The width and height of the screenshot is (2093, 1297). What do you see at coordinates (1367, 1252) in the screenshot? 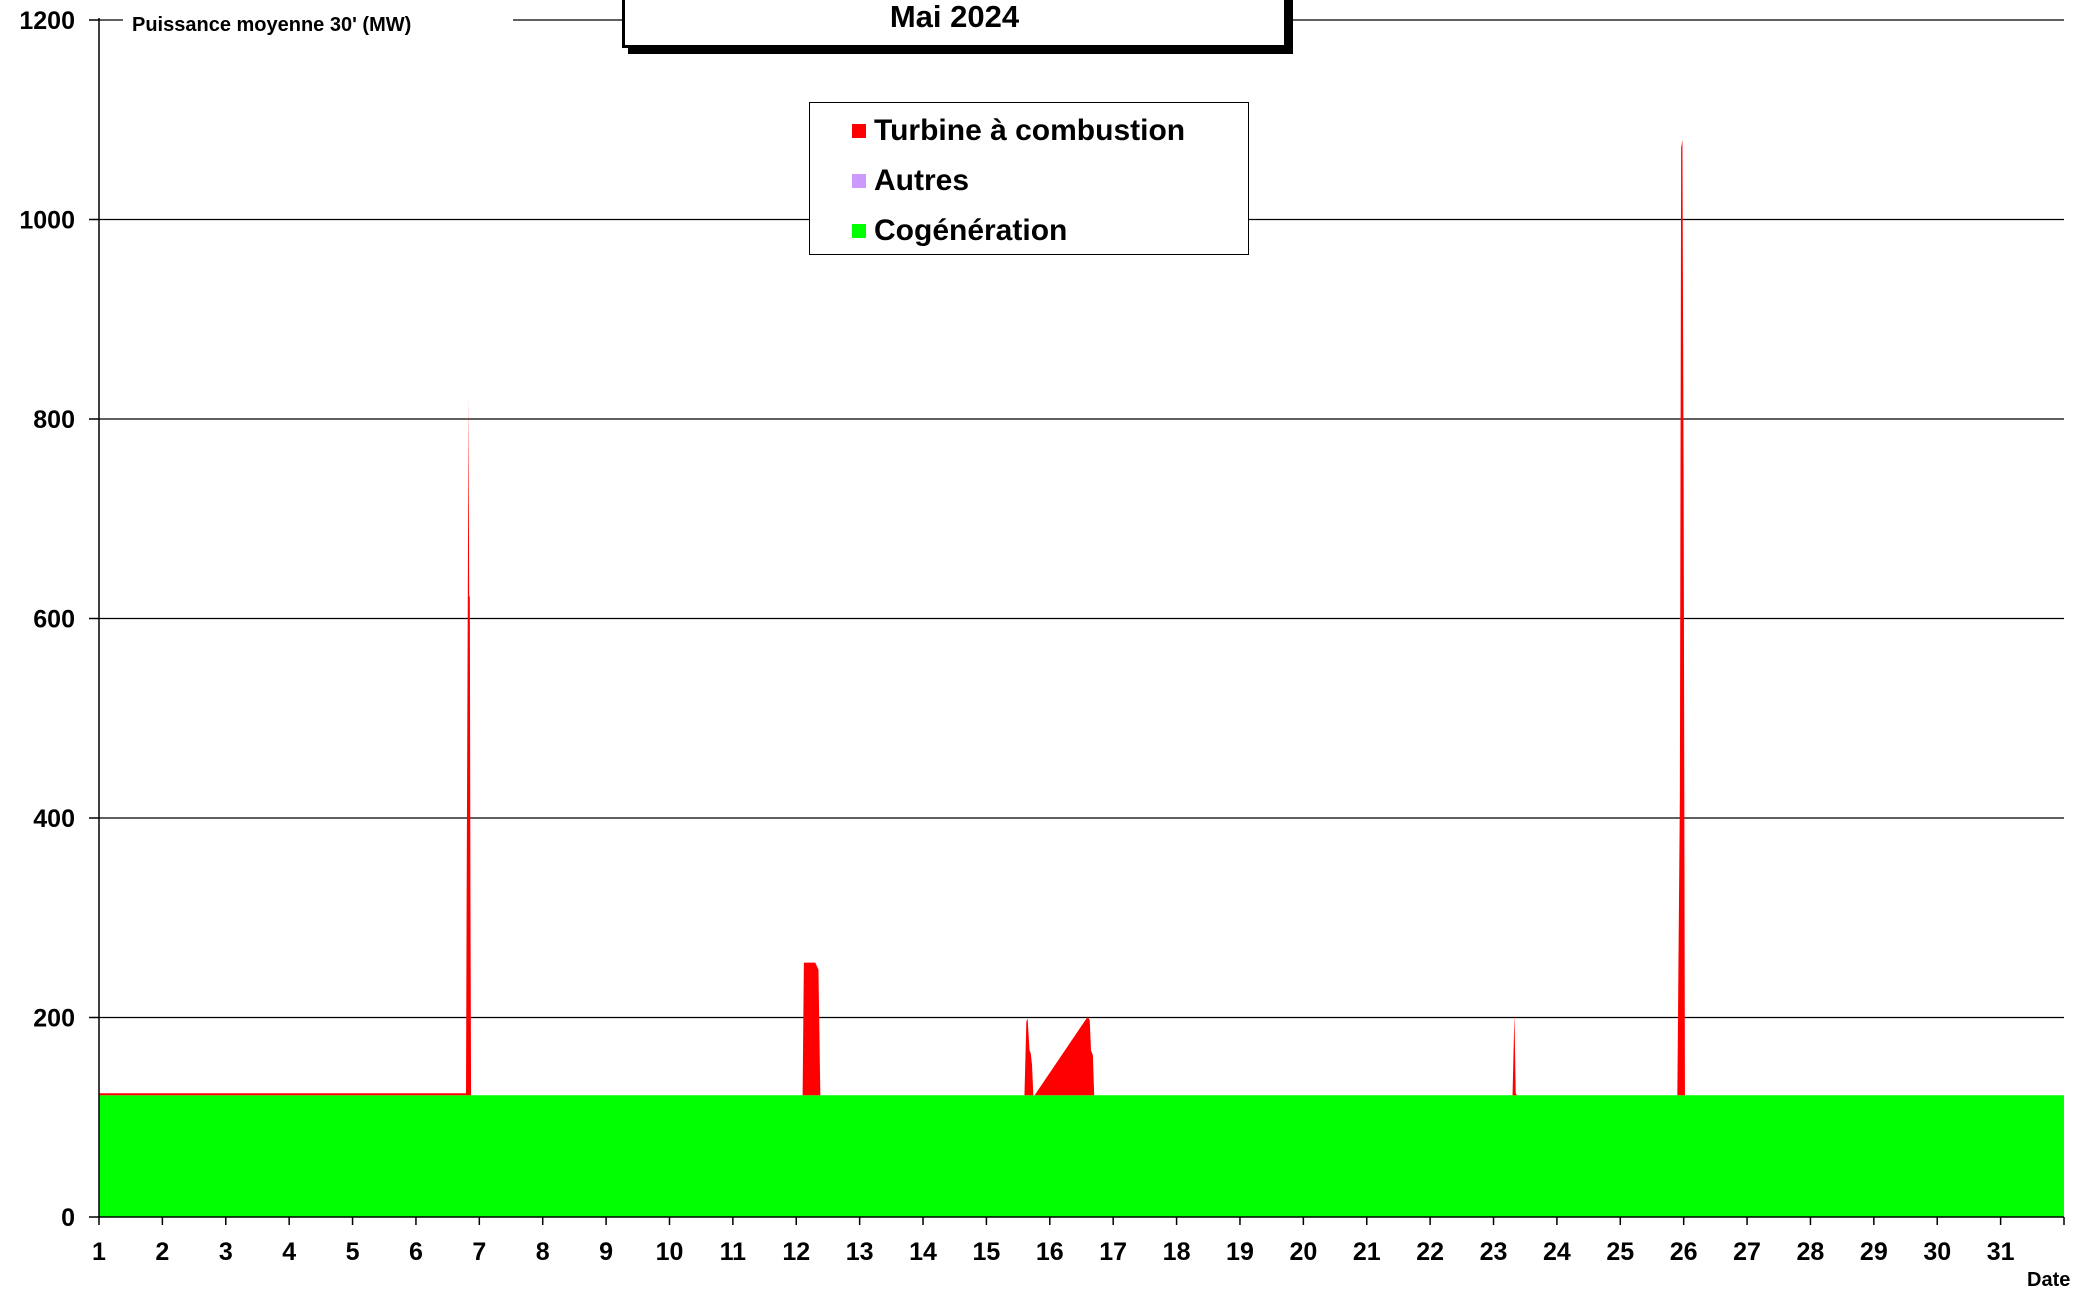
I see `x-tick-label-21: 21` at bounding box center [1367, 1252].